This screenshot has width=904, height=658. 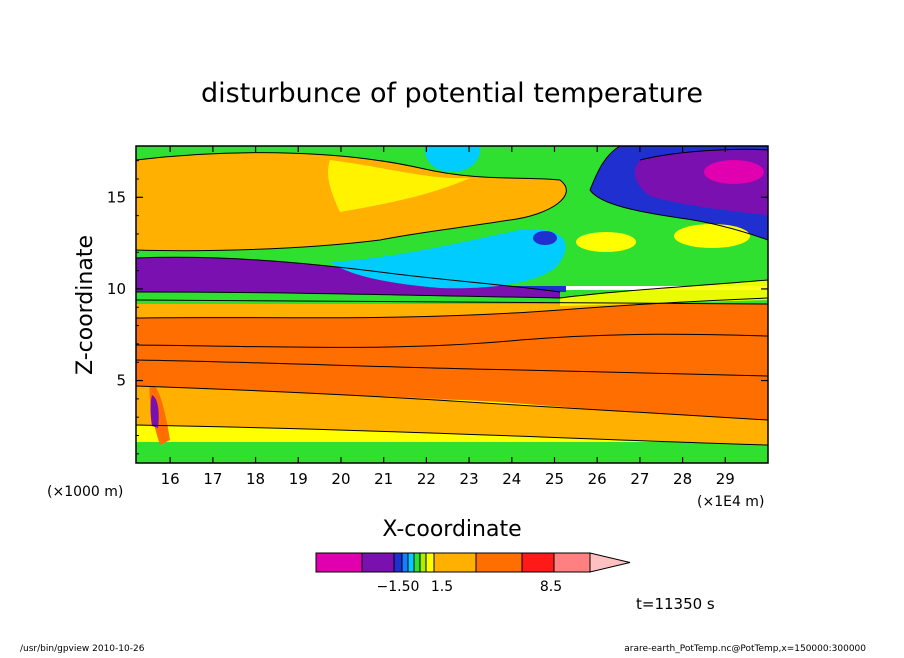 What do you see at coordinates (451, 529) in the screenshot?
I see `x-axis-label: X-coordinate` at bounding box center [451, 529].